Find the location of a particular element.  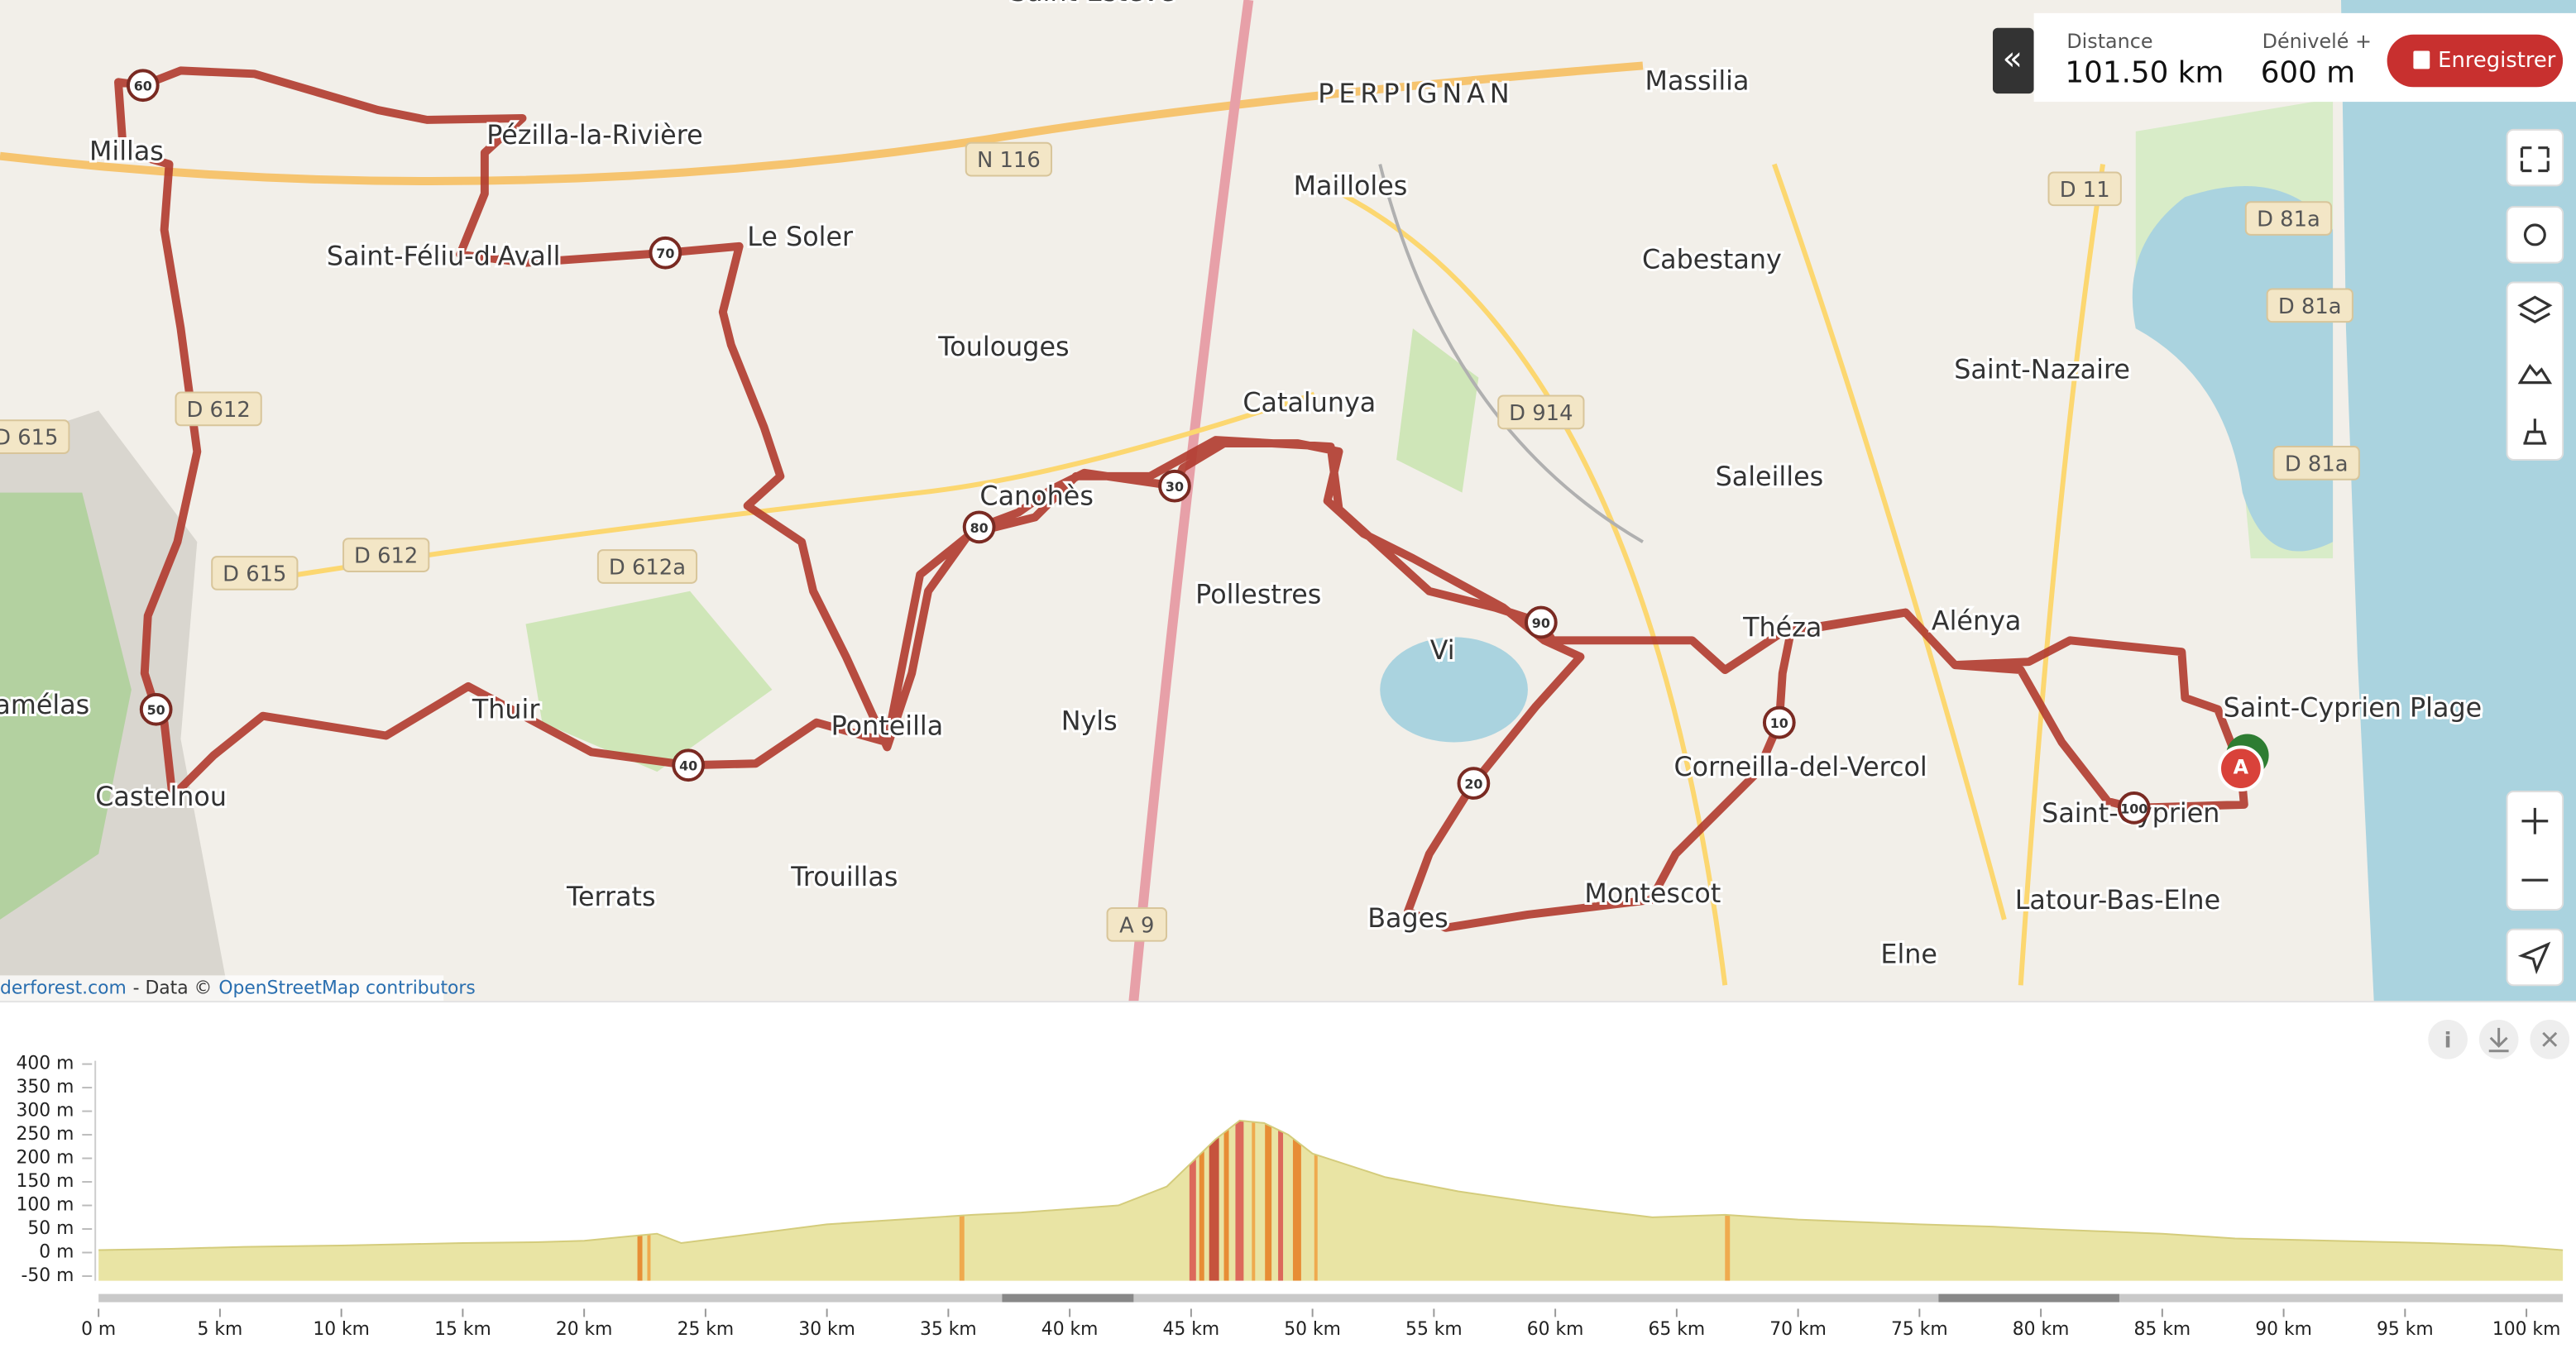

poi-icon is located at coordinates (2535, 432).